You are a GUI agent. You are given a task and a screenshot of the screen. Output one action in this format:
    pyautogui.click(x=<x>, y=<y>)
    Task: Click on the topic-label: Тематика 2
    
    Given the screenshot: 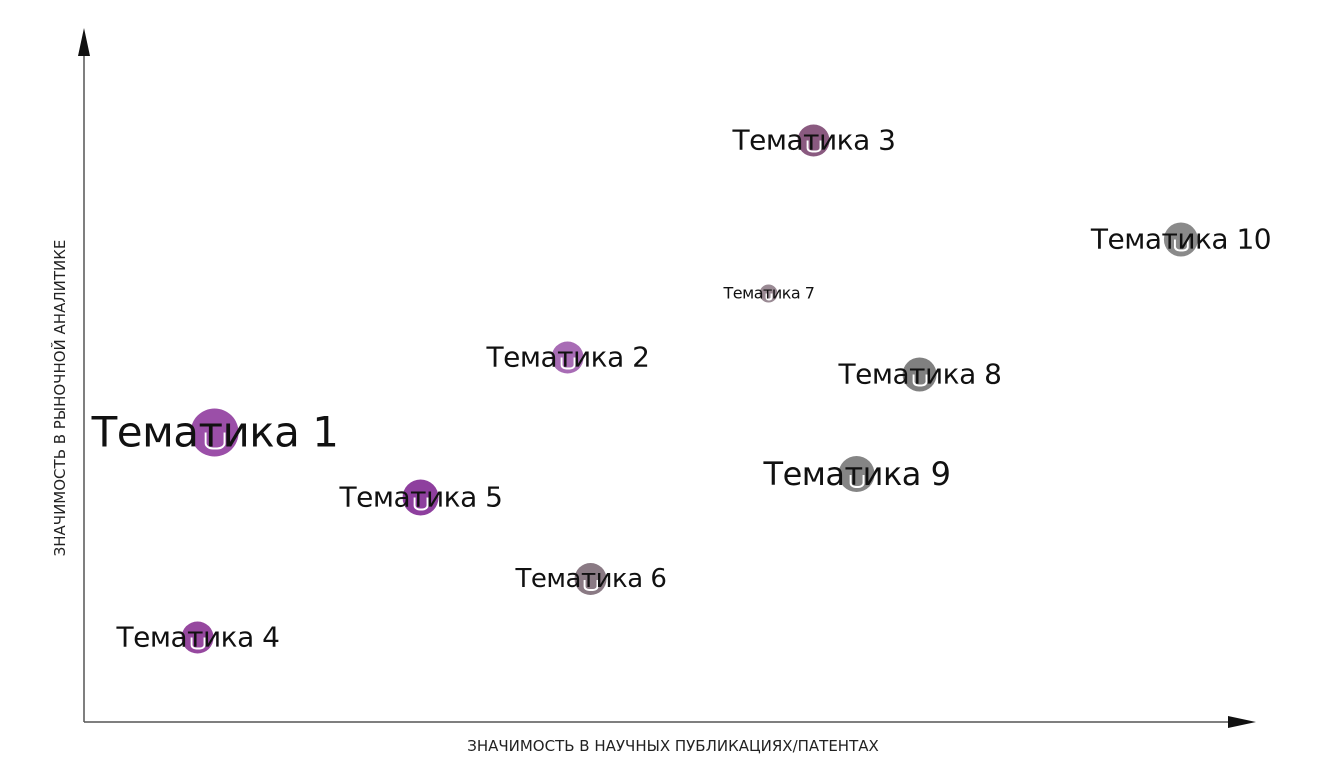 What is the action you would take?
    pyautogui.click(x=568, y=357)
    